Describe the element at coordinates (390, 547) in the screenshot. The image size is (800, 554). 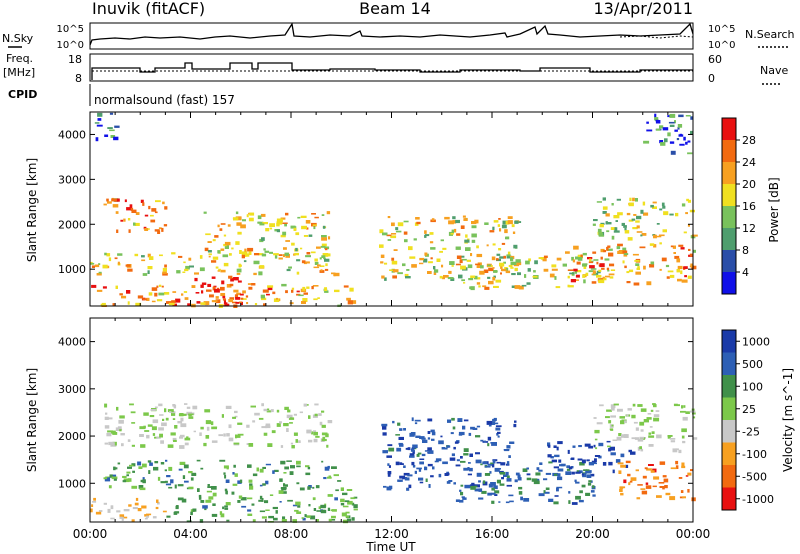
I see `time-axis-label: Time UT` at that location.